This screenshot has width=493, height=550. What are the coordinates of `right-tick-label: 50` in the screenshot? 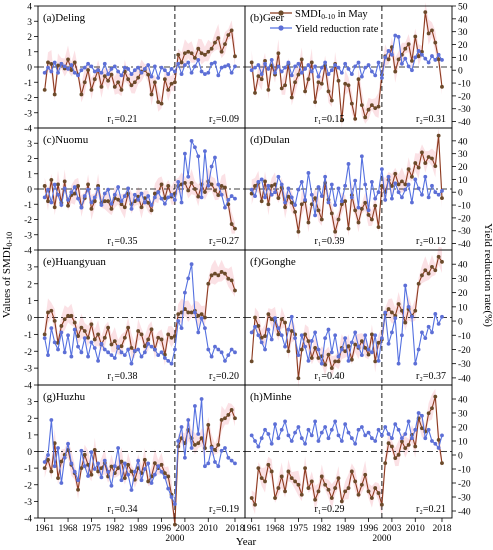 It's located at (463, 8).